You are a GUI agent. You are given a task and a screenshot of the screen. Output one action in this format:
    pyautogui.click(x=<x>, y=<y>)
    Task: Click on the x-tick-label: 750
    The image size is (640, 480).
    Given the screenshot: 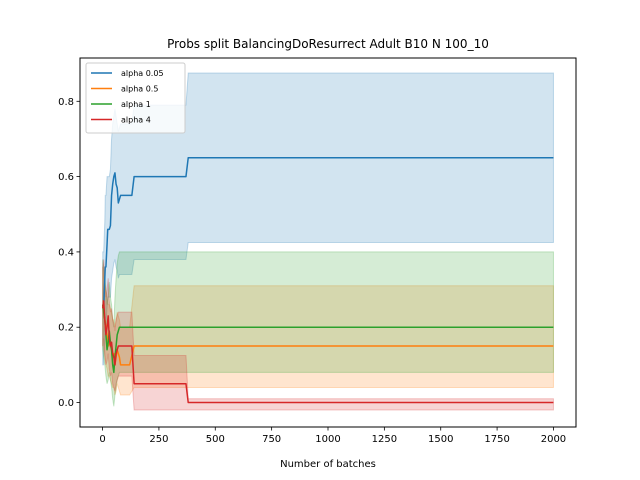 What is the action you would take?
    pyautogui.click(x=271, y=439)
    